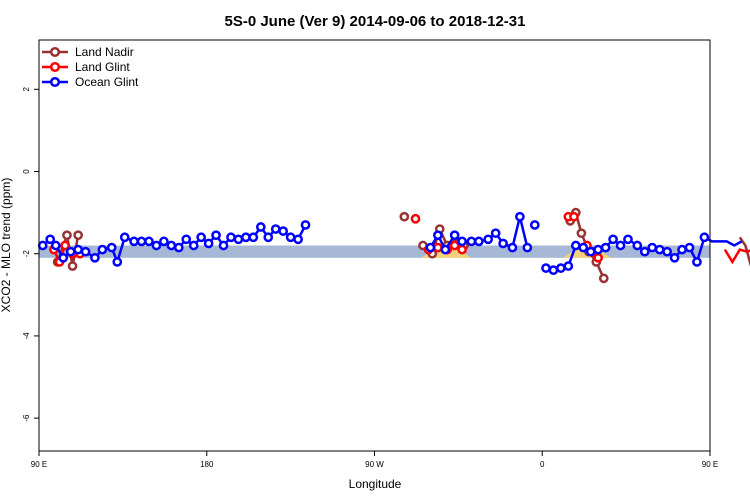 Image resolution: width=750 pixels, height=500 pixels. I want to click on x-axis: 90 E 180 90 W 0 90 E, so click(374, 460).